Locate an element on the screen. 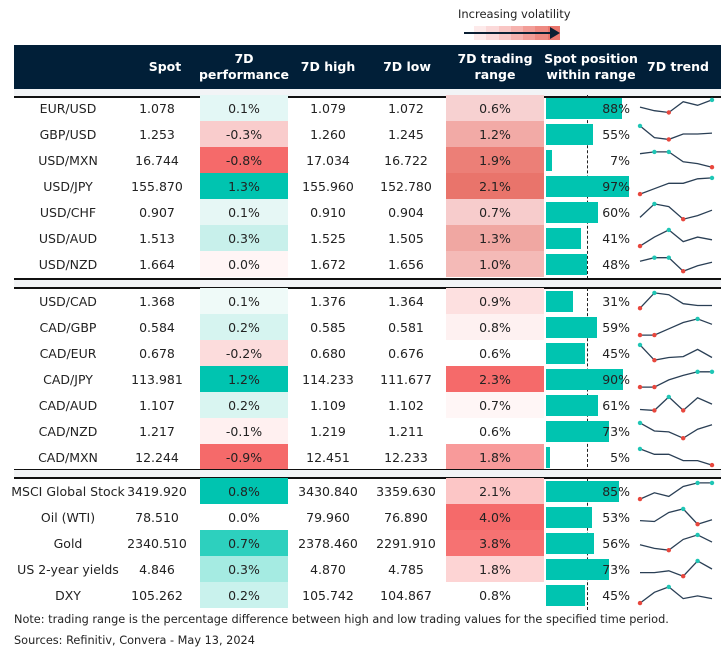  table-row: DXY 105.262 0.2% 105.742 104.867 0.8% 45% is located at coordinates (360, 595).